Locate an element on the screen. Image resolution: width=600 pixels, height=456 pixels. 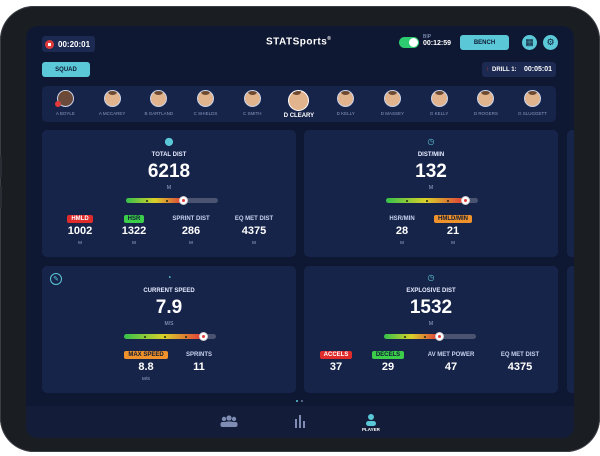
sprints-metric: SPRINTS 11 is located at coordinates (199, 361).